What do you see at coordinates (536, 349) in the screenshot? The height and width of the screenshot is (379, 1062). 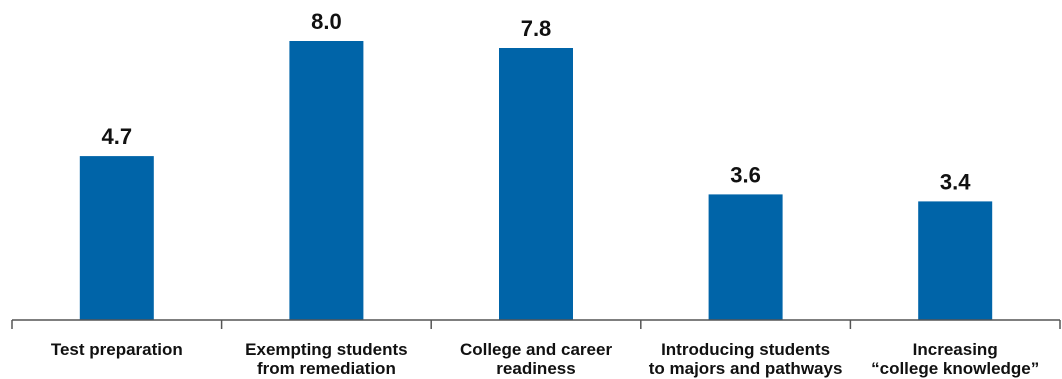 I see `category-label-line: College and career` at bounding box center [536, 349].